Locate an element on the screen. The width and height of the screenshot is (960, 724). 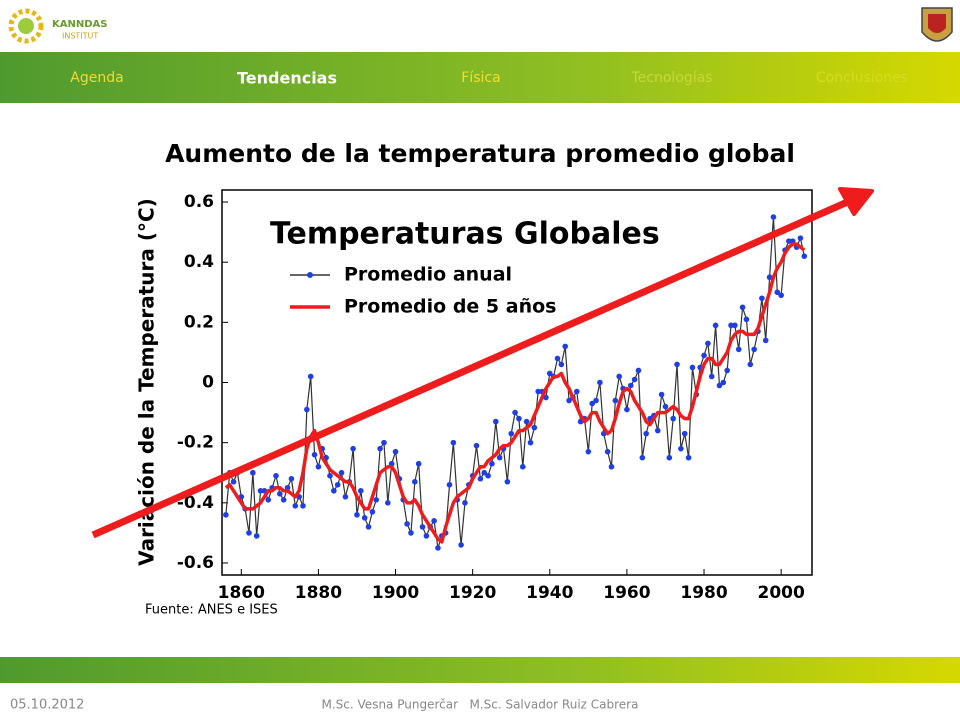
x-tick-label: 1880 is located at coordinates (318, 593).